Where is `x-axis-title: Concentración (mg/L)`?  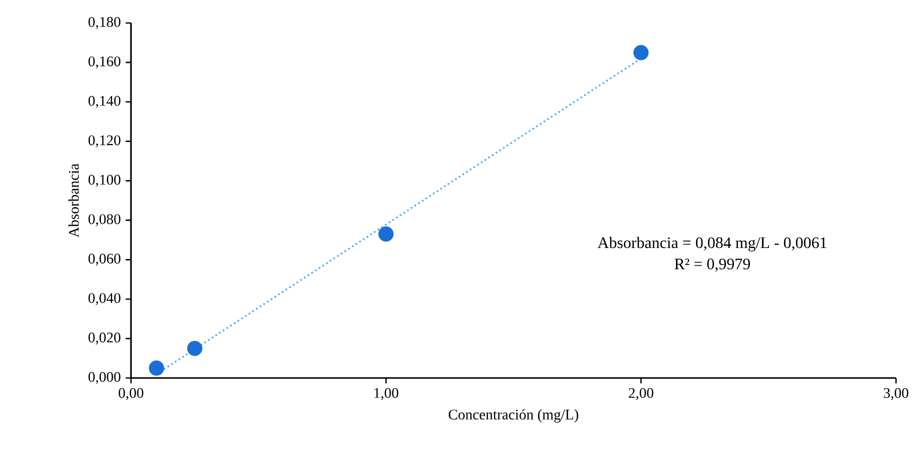 x-axis-title: Concentración (mg/L) is located at coordinates (513, 416).